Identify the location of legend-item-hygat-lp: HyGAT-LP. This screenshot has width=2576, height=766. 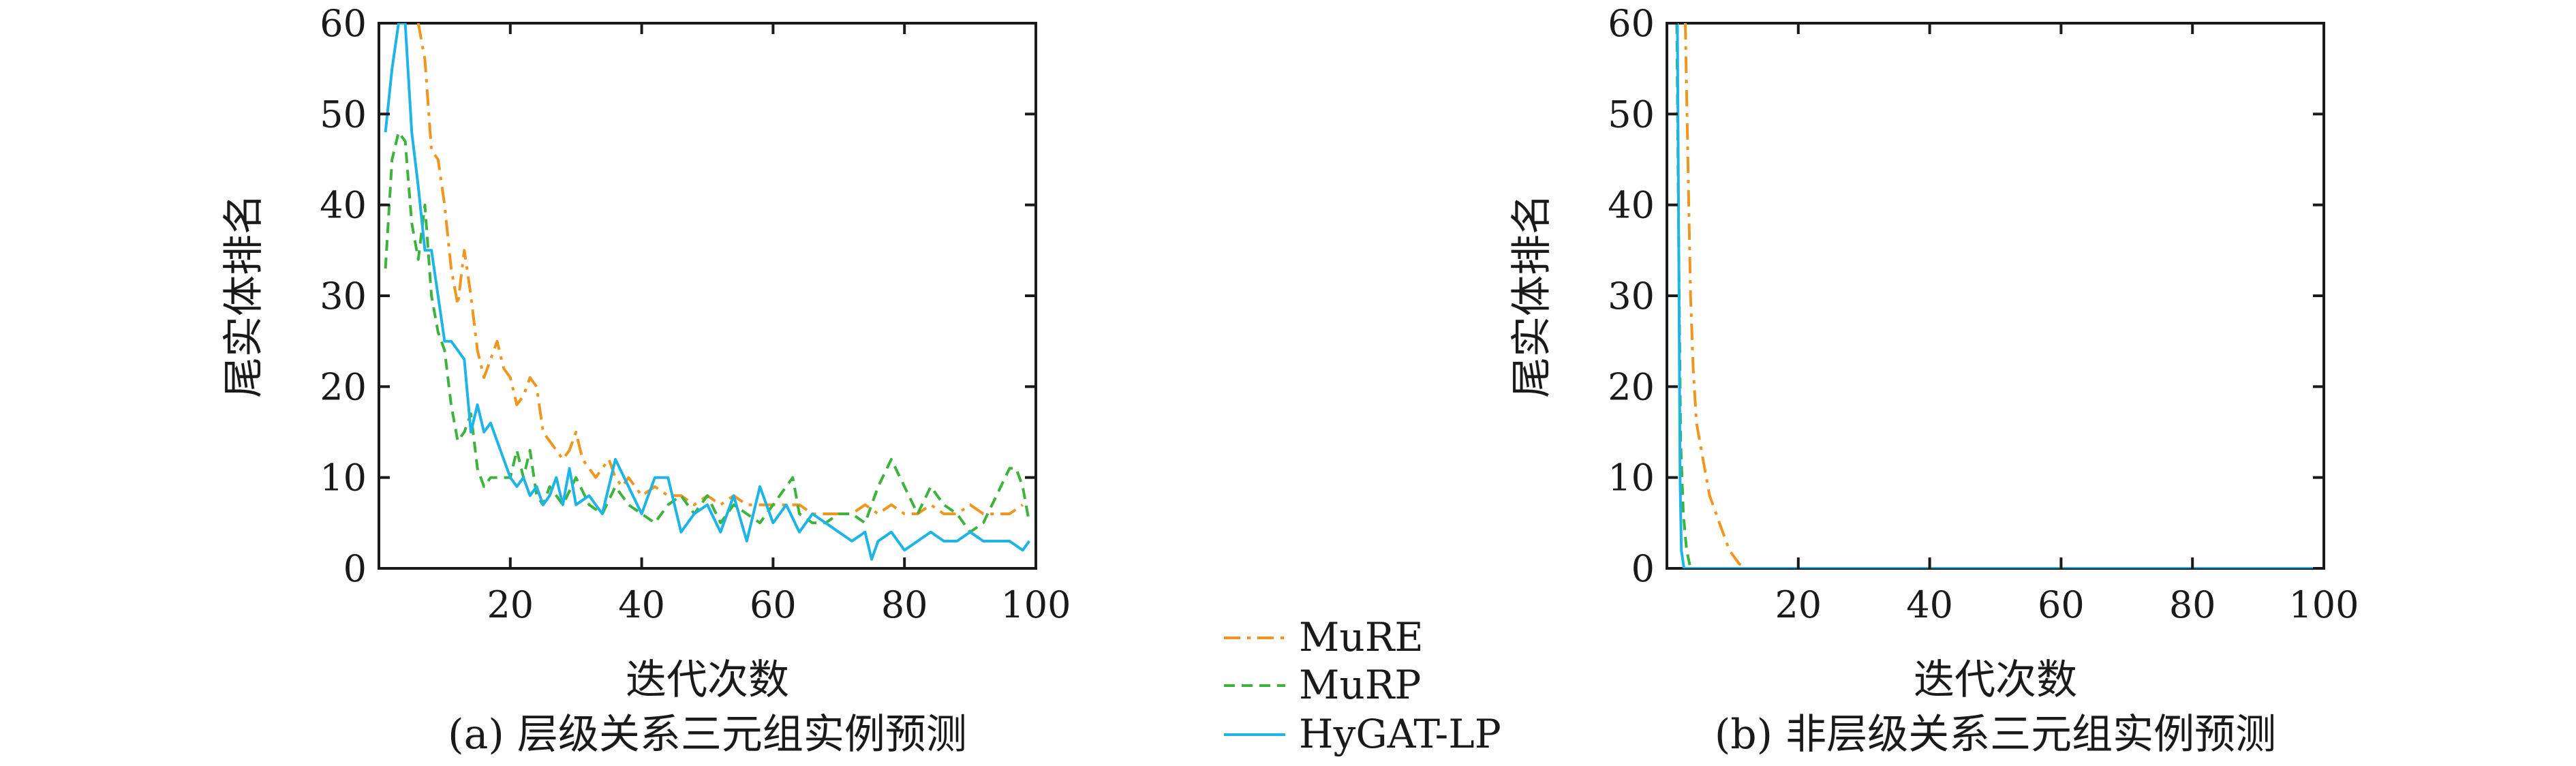
(1362, 734).